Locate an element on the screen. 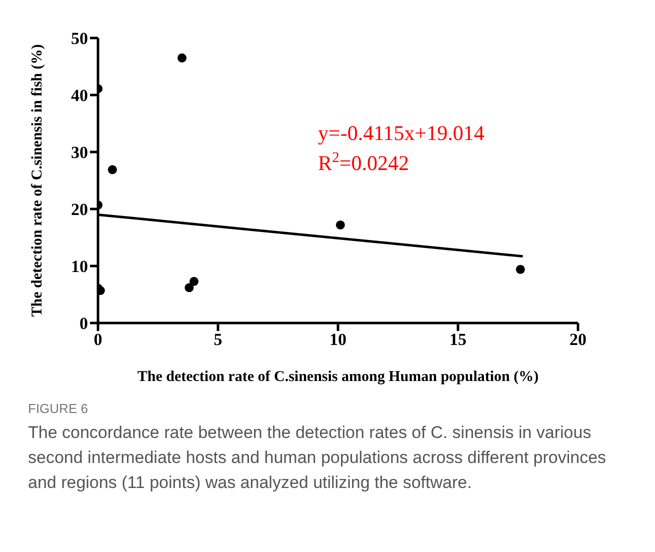 The height and width of the screenshot is (552, 655). y-tick-label: 20 is located at coordinates (79, 210).